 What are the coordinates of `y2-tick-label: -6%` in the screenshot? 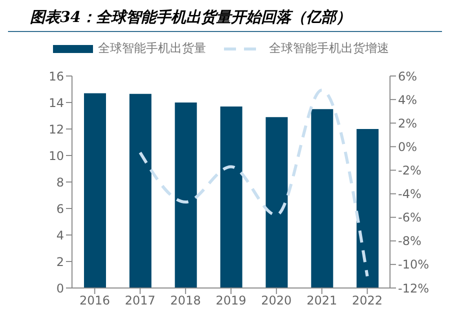 It's located at (410, 217).